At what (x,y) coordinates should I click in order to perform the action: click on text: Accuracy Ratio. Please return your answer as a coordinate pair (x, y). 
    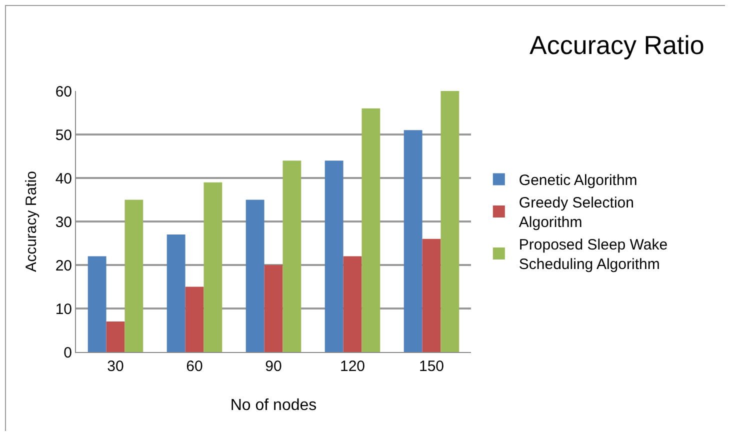
    Looking at the image, I should click on (617, 45).